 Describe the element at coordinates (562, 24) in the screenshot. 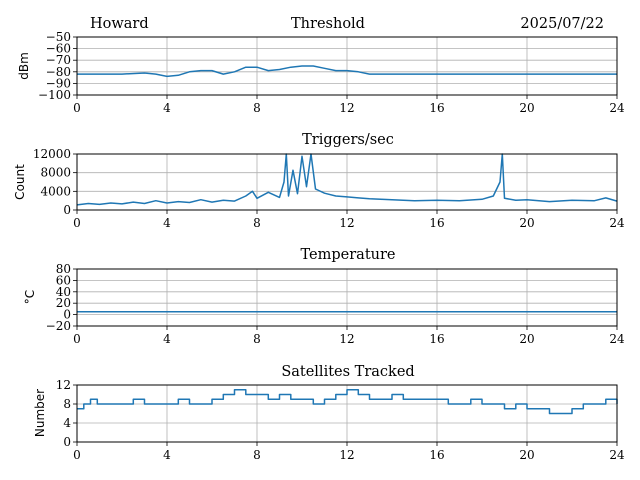

I see `date-label: 2025/07/22` at that location.